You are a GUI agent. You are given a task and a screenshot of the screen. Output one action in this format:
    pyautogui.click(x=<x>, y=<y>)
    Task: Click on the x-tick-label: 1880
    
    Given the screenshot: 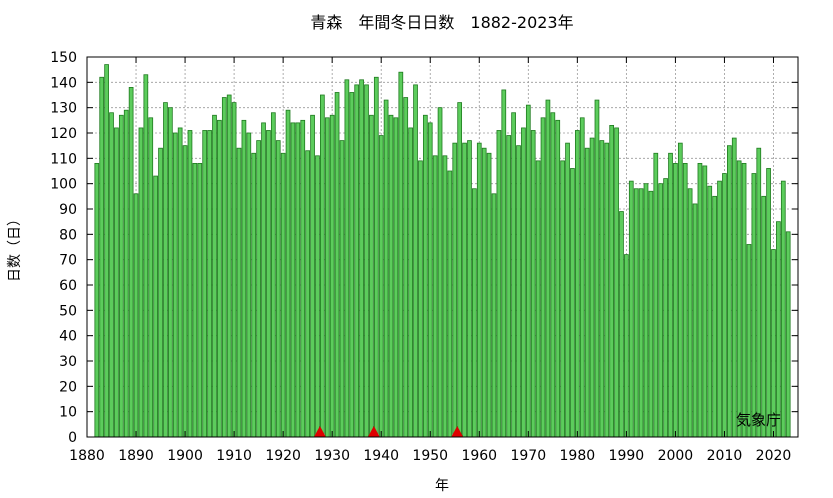 What is the action you would take?
    pyautogui.click(x=87, y=456)
    